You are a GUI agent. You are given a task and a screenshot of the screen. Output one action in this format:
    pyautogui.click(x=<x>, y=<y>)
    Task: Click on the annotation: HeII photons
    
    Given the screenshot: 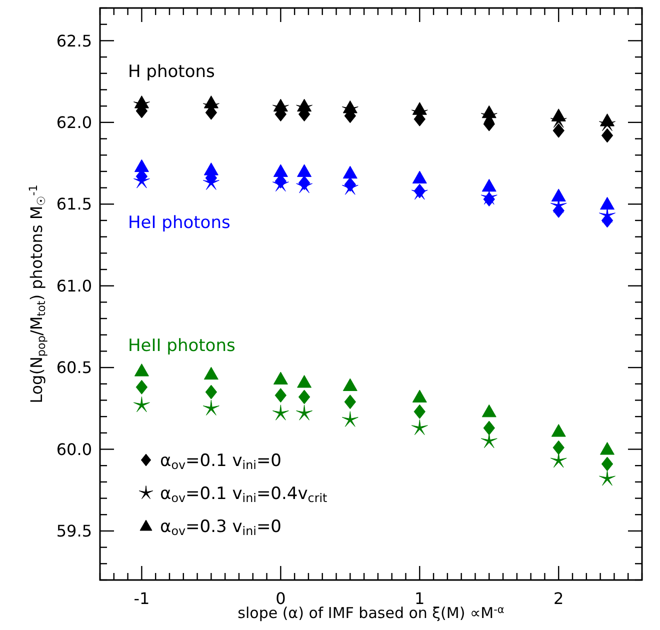 What is the action you would take?
    pyautogui.click(x=182, y=346)
    